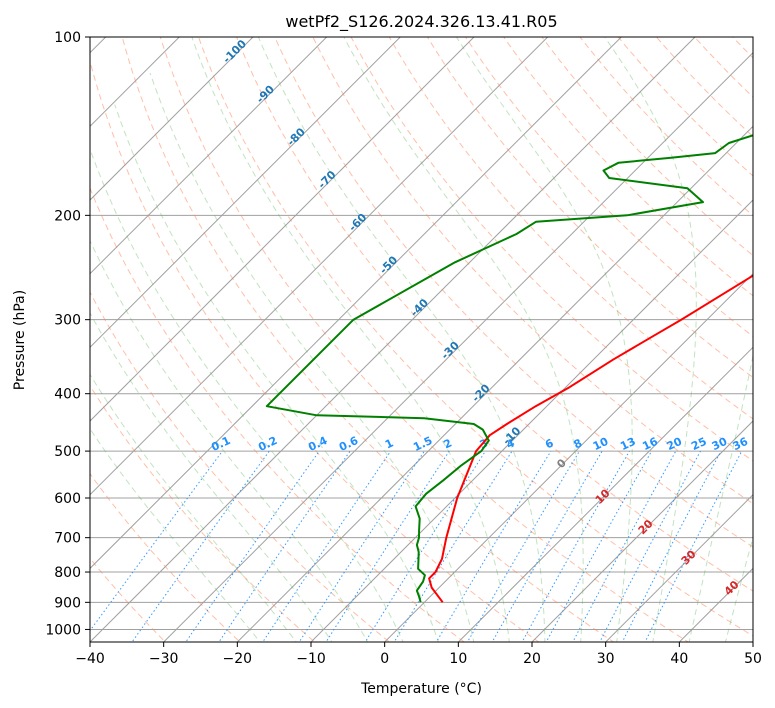 The height and width of the screenshot is (708, 775). Describe the element at coordinates (67, 216) in the screenshot. I see `y-tick-label: 200` at that location.